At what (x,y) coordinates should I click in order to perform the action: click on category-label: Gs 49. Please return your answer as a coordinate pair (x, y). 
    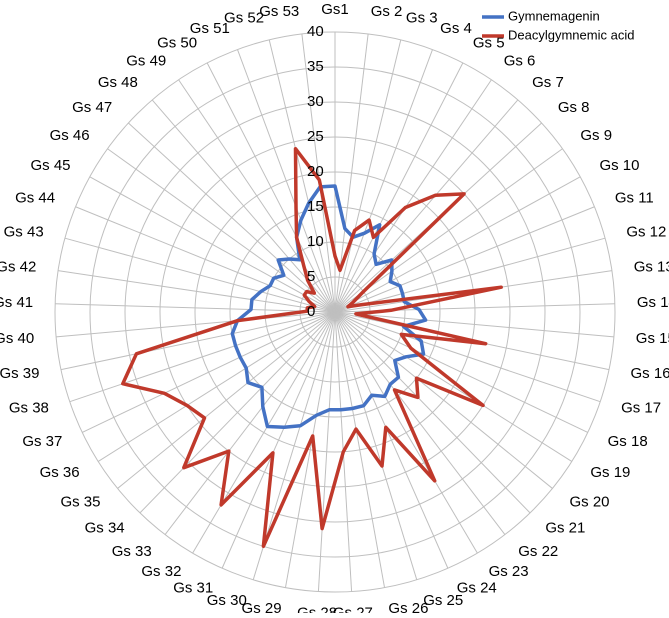
    Looking at the image, I should click on (146, 60).